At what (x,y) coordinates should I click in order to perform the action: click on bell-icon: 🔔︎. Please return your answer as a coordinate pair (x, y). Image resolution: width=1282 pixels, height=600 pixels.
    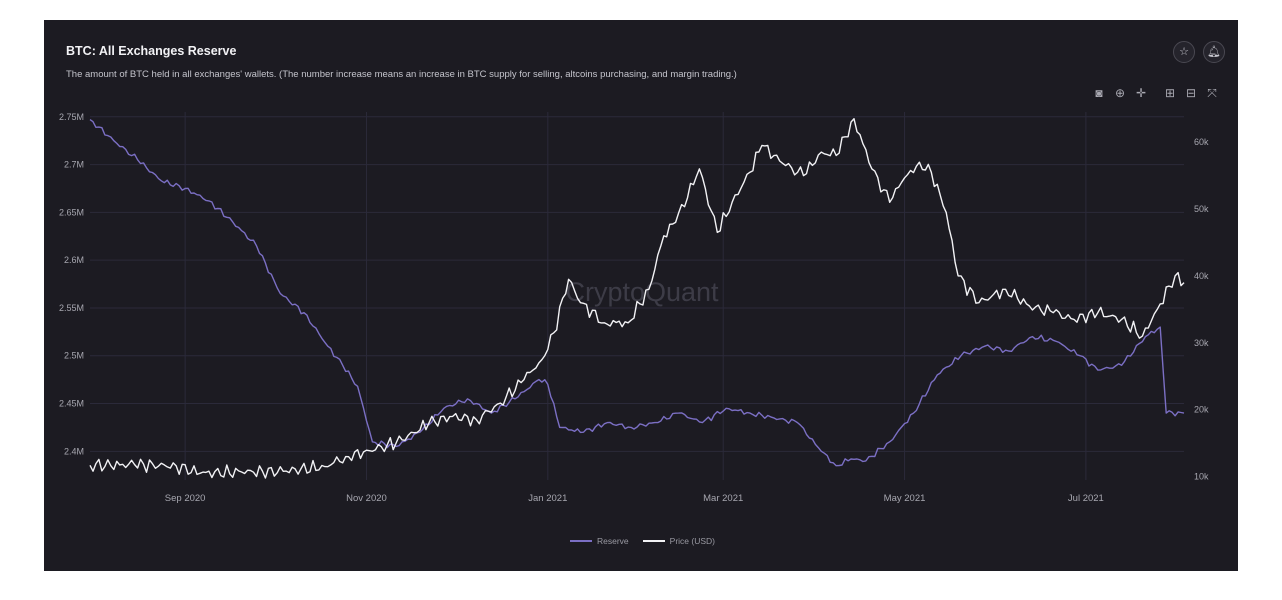
    Looking at the image, I should click on (1214, 52).